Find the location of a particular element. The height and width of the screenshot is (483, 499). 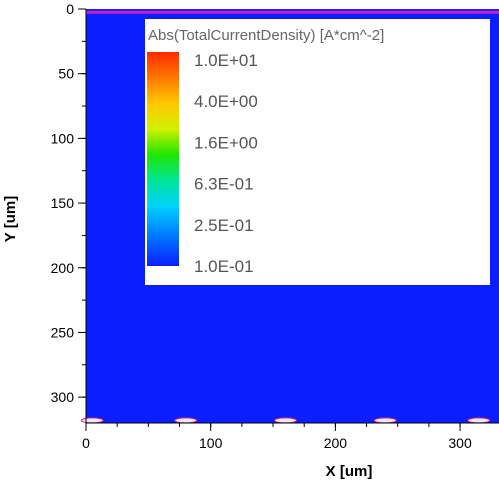

legend-label: 4.0E+00 is located at coordinates (226, 101).